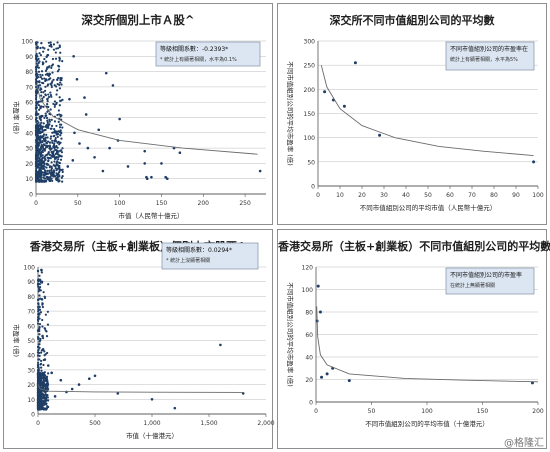  What do you see at coordinates (472, 285) in the screenshot?
I see `legend-note: 在統計上無顯著相關` at bounding box center [472, 285].